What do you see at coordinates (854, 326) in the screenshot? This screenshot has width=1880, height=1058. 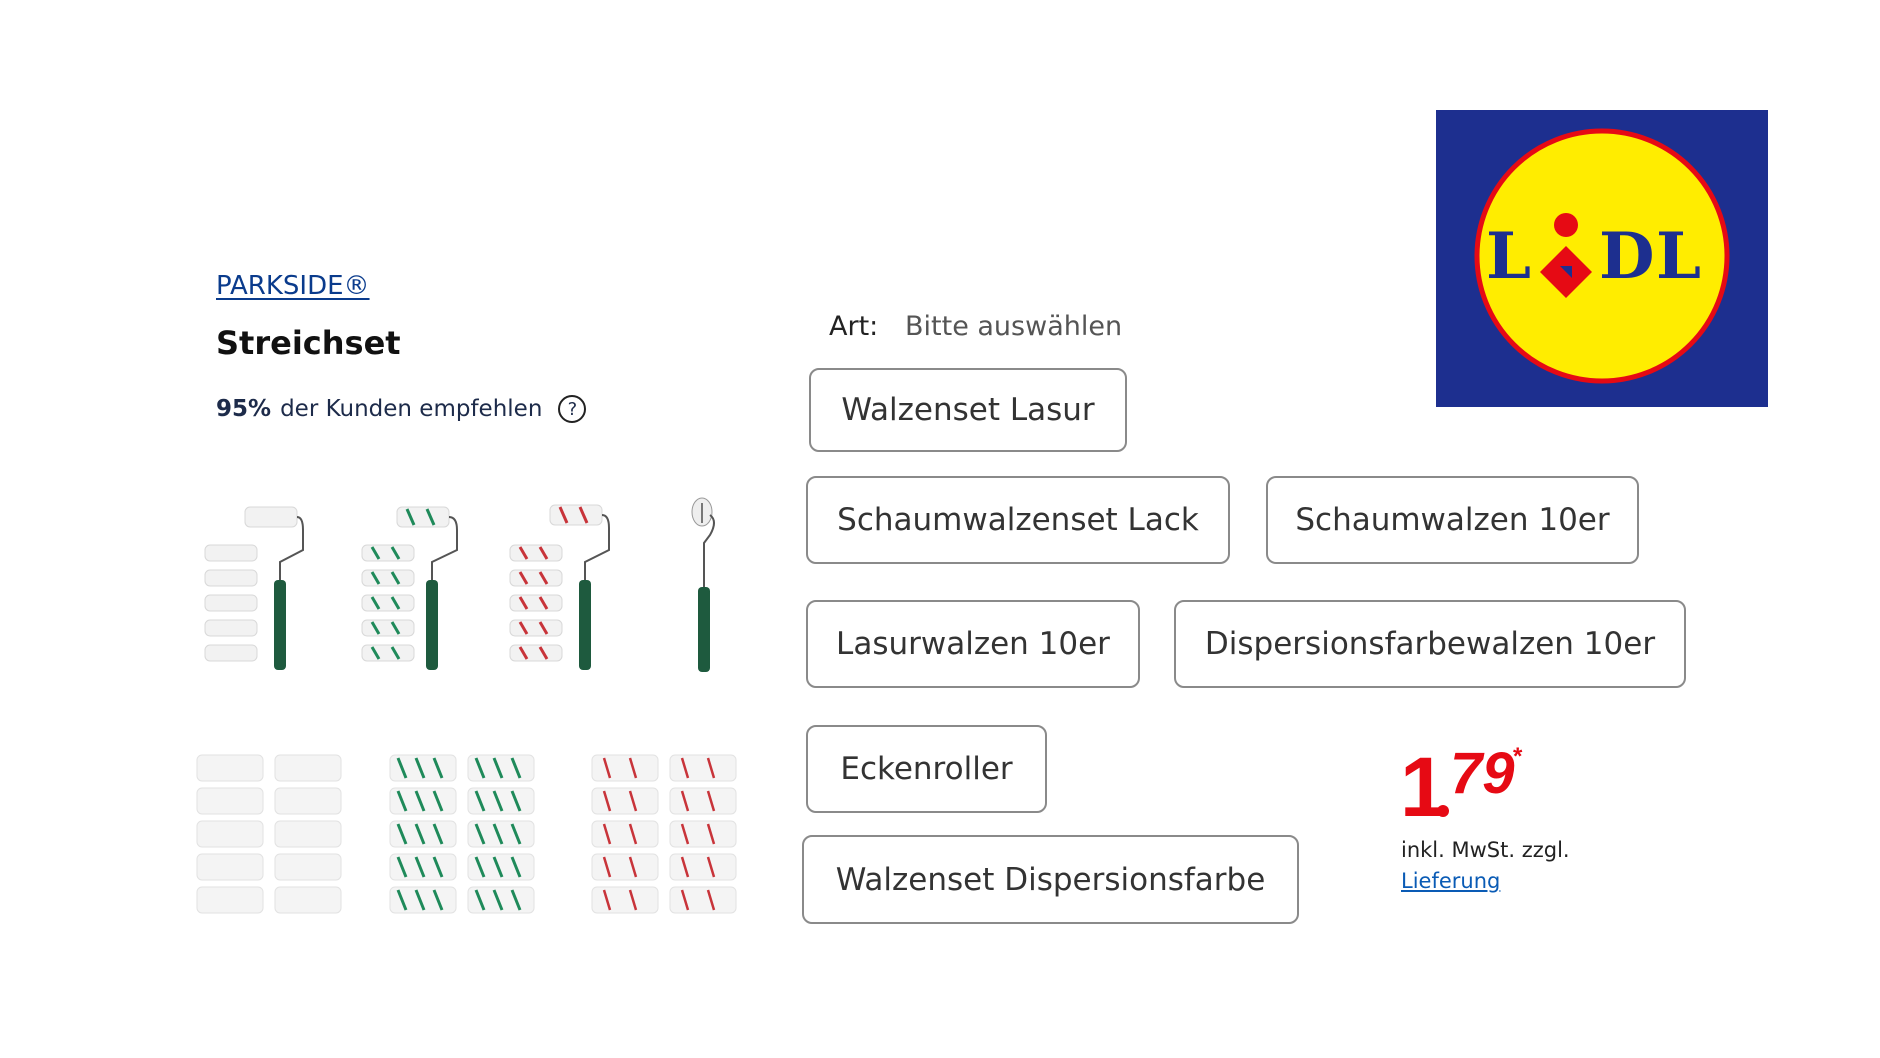 I see `variant-label: Art:` at bounding box center [854, 326].